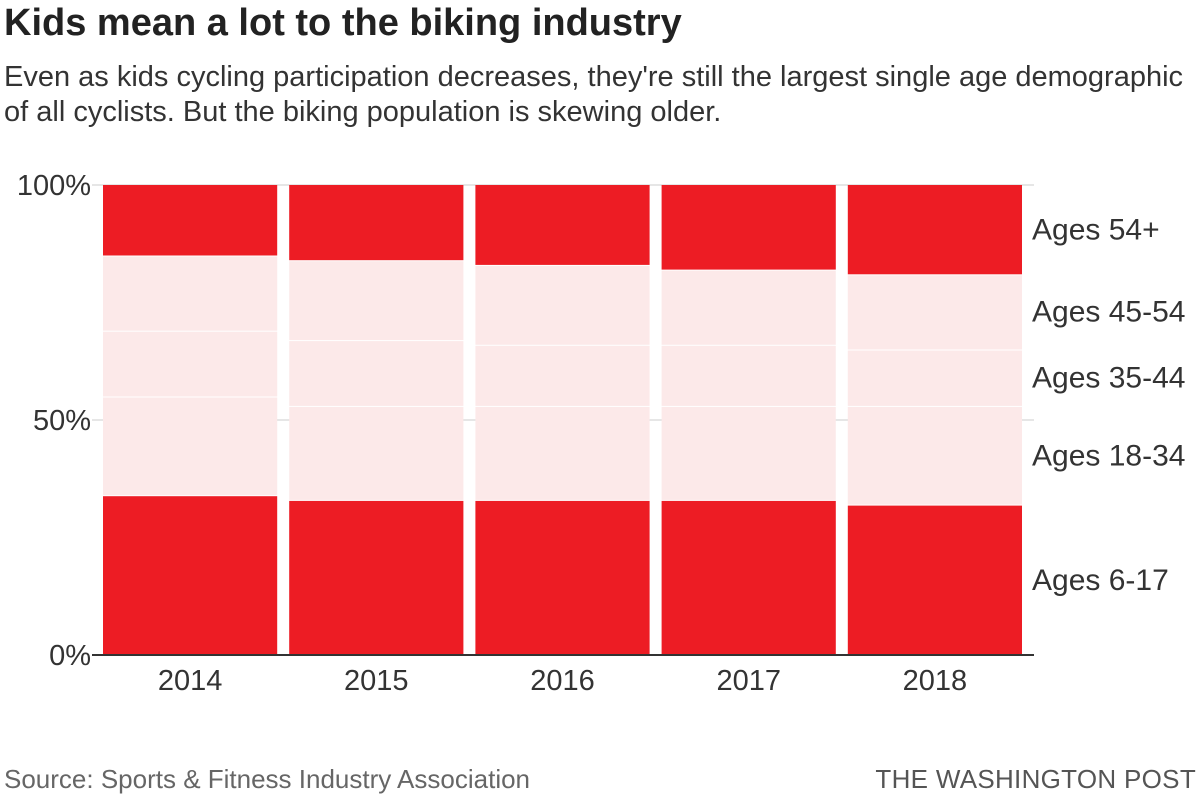 This screenshot has height=798, width=1200. I want to click on x-tick-label: 2017, so click(748, 681).